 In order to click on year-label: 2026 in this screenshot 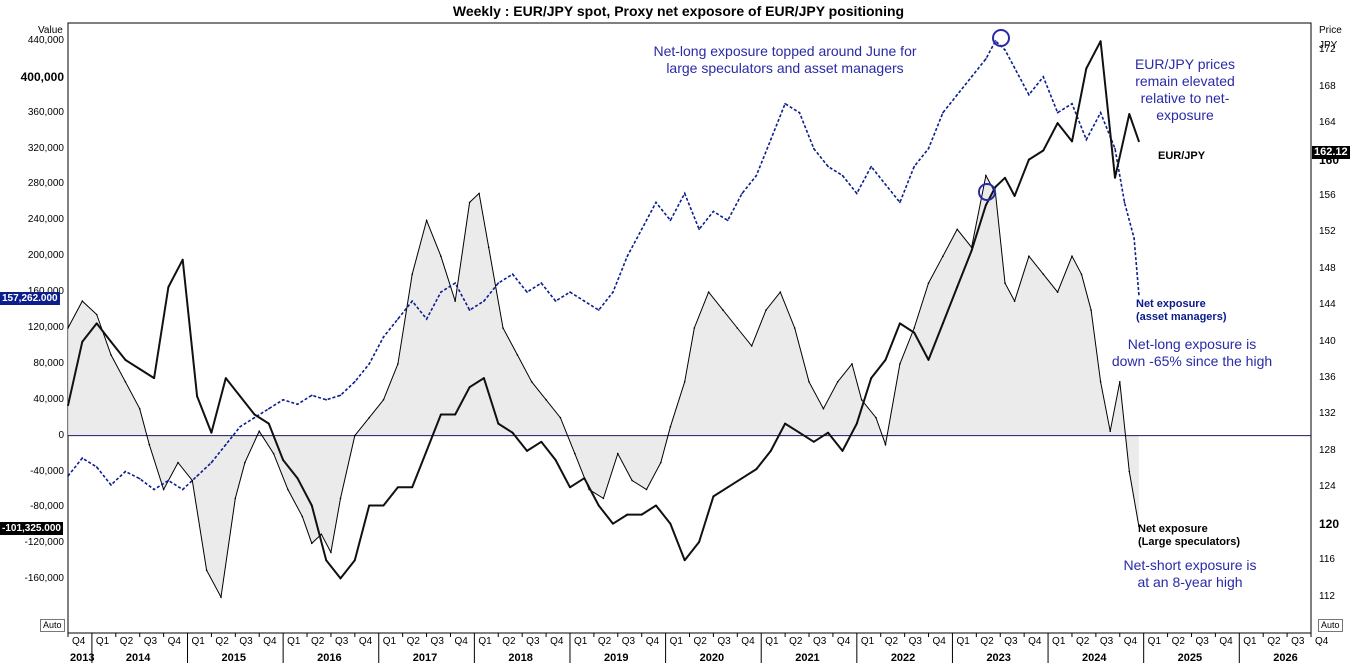, I will do `click(1285, 658)`.